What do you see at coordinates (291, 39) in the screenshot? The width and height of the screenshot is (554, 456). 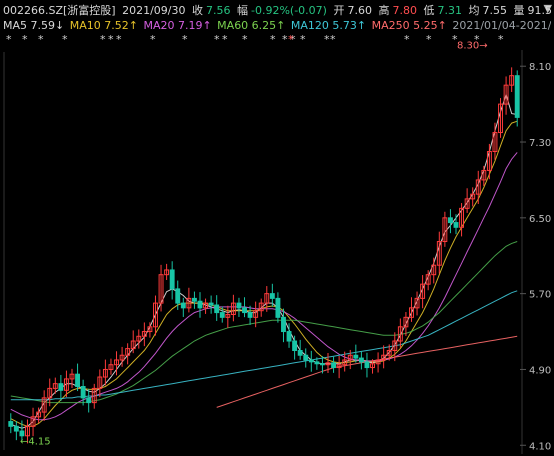 I see `star-marker-red: *` at bounding box center [291, 39].